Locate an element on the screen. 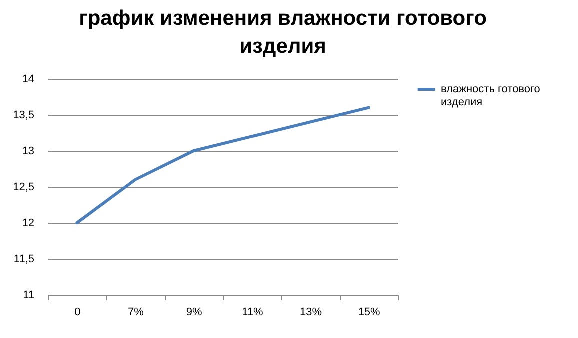  chart-title: график изменения влажности готового изделия is located at coordinates (283, 32).